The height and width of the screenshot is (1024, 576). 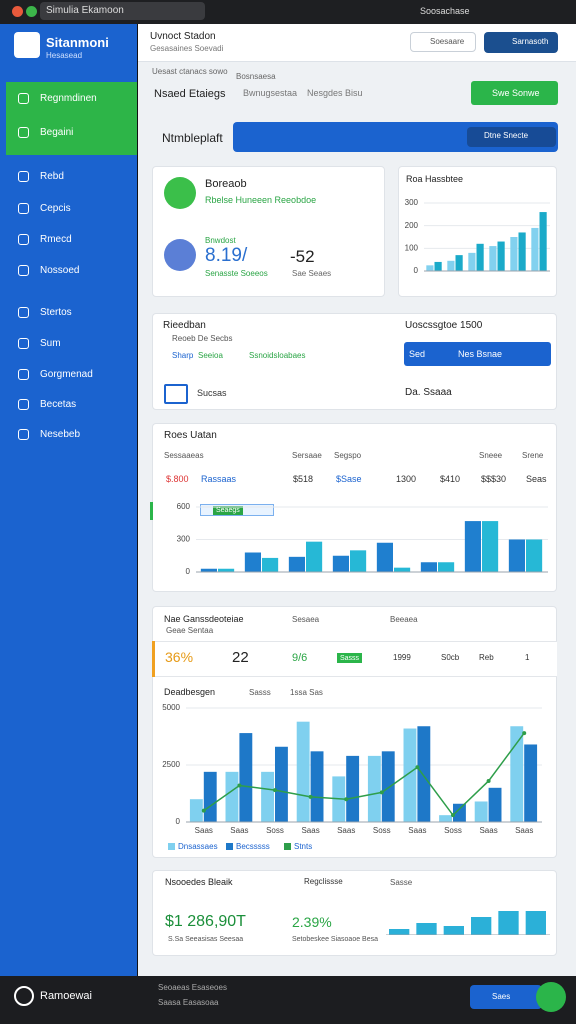 What do you see at coordinates (530, 41) in the screenshot?
I see `user-name: Sarnasoth` at bounding box center [530, 41].